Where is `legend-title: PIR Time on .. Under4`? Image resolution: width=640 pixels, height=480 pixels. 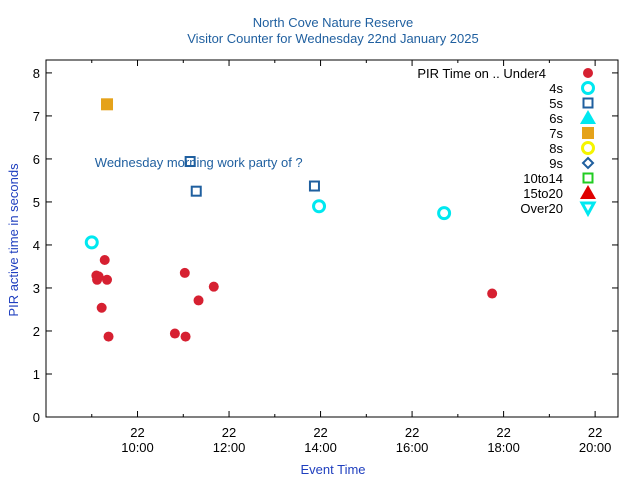
legend-title: PIR Time on .. Under4 is located at coordinates (481, 73).